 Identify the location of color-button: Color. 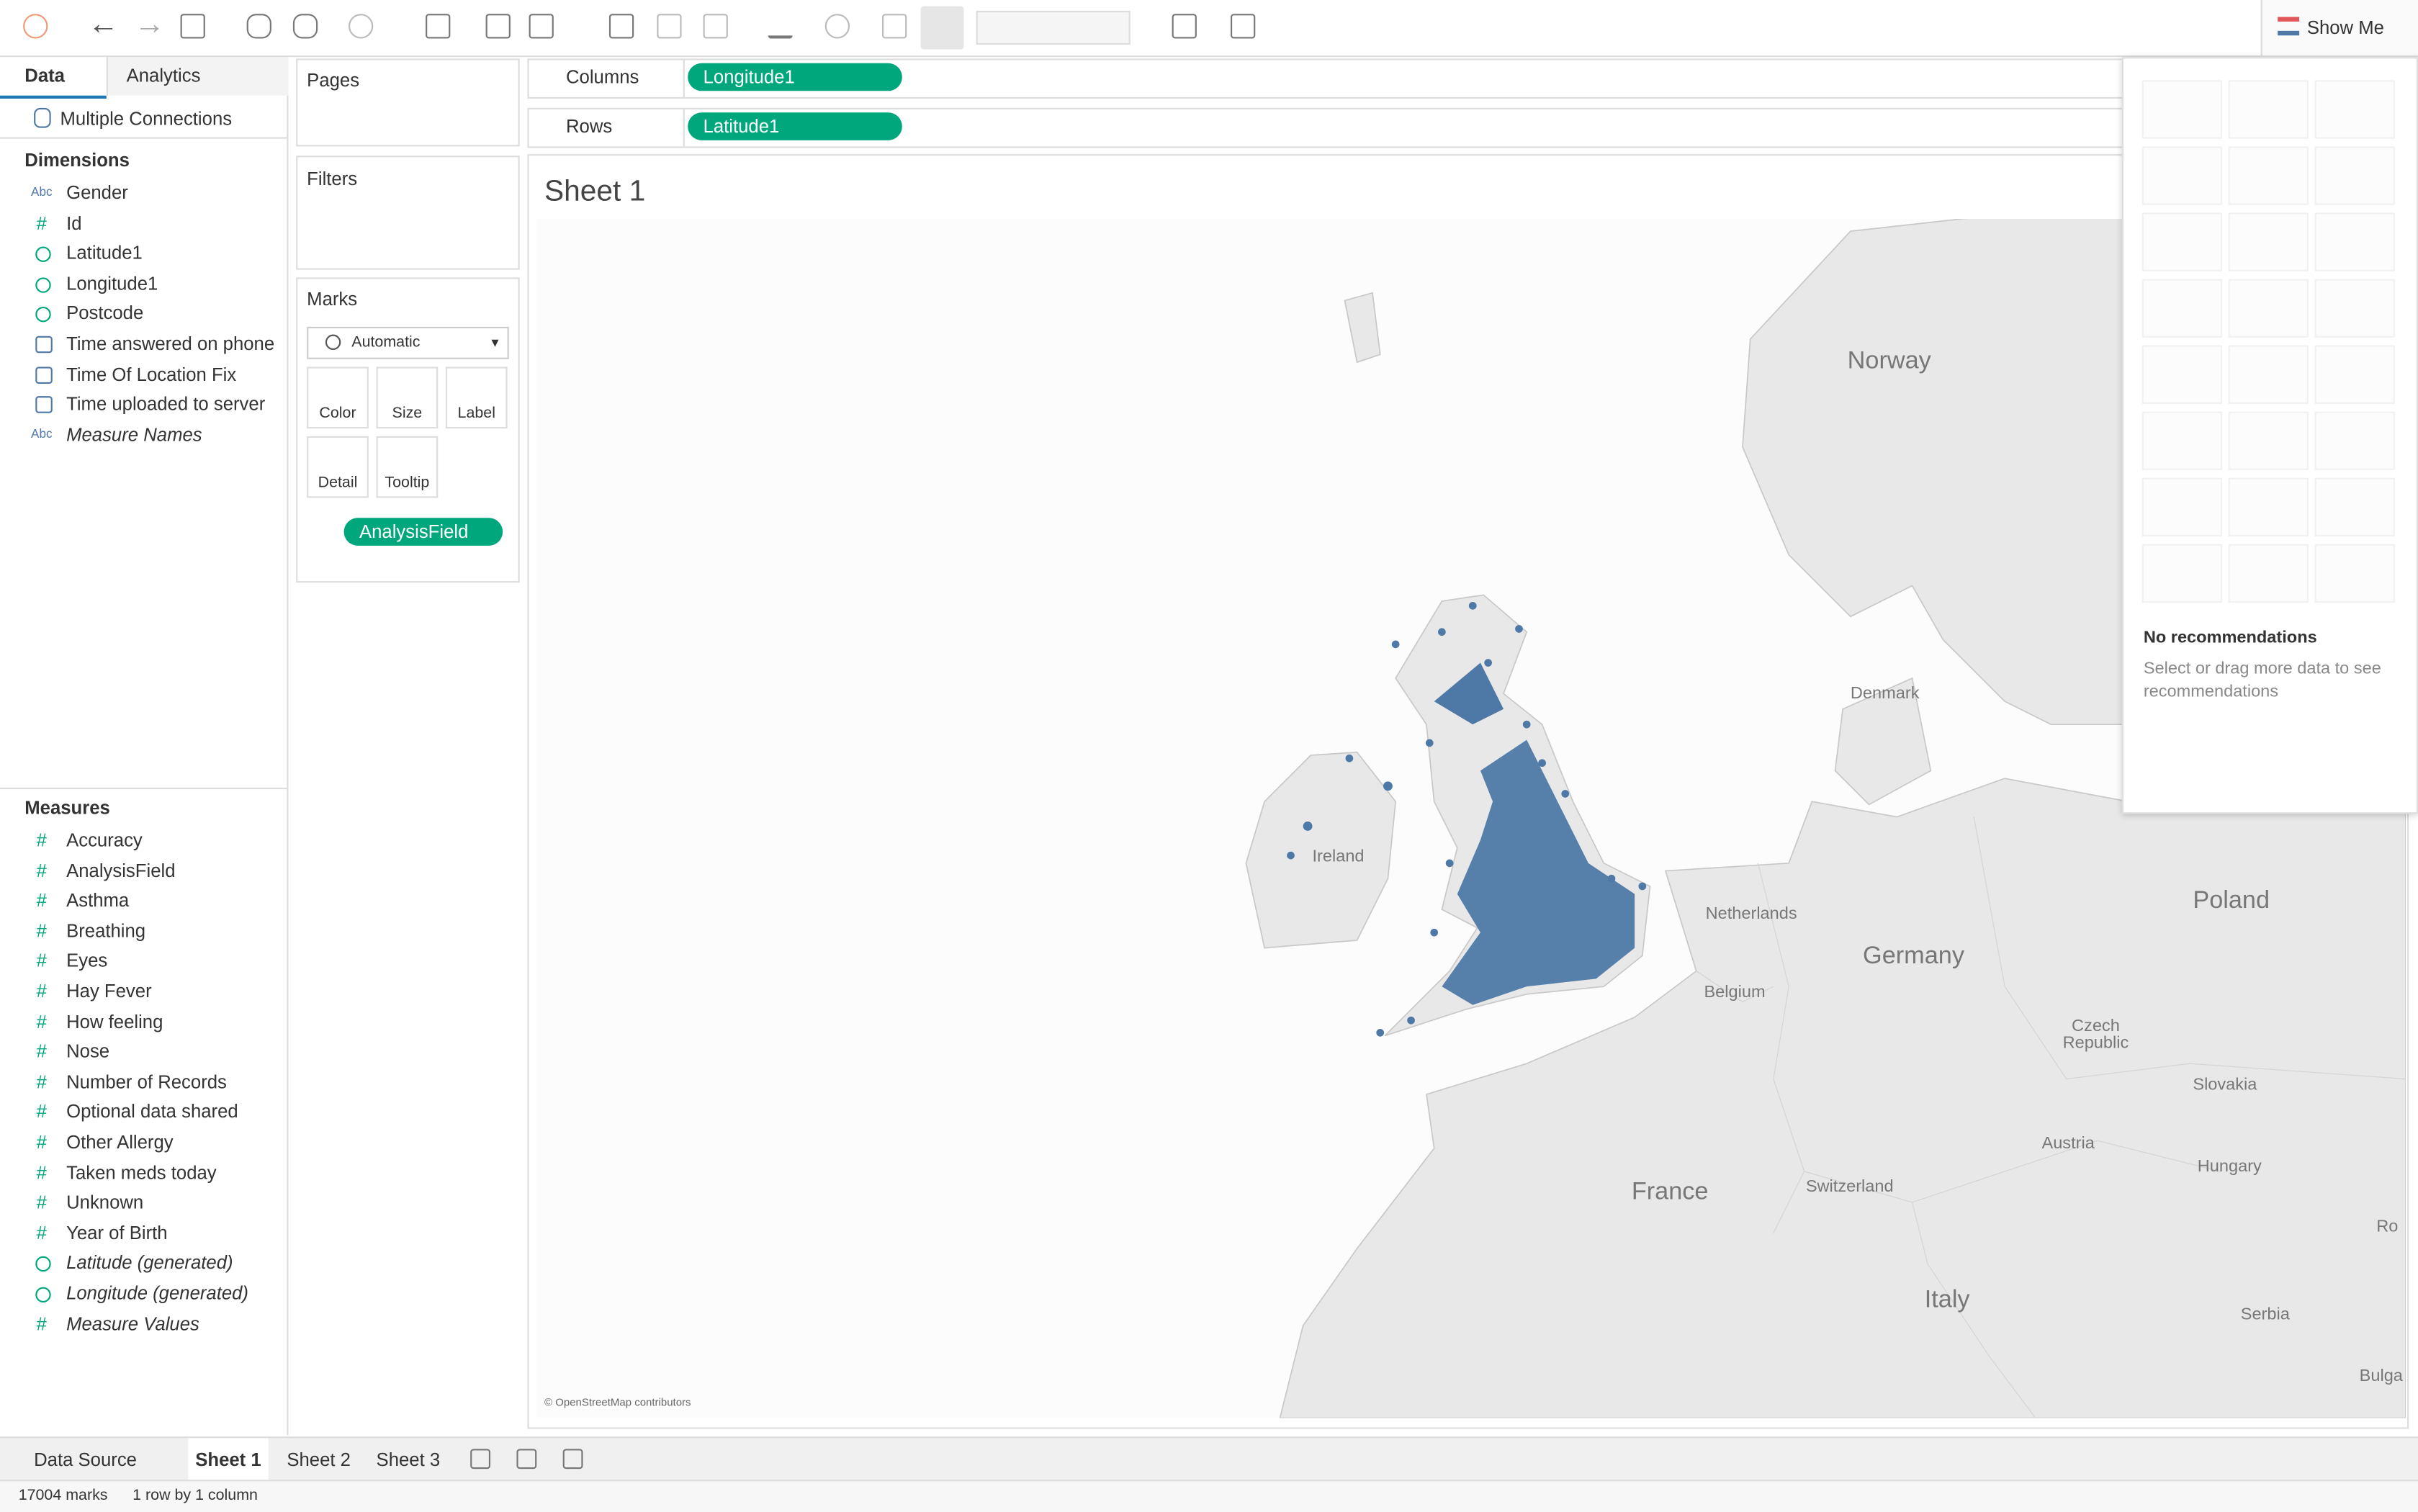
(338, 397).